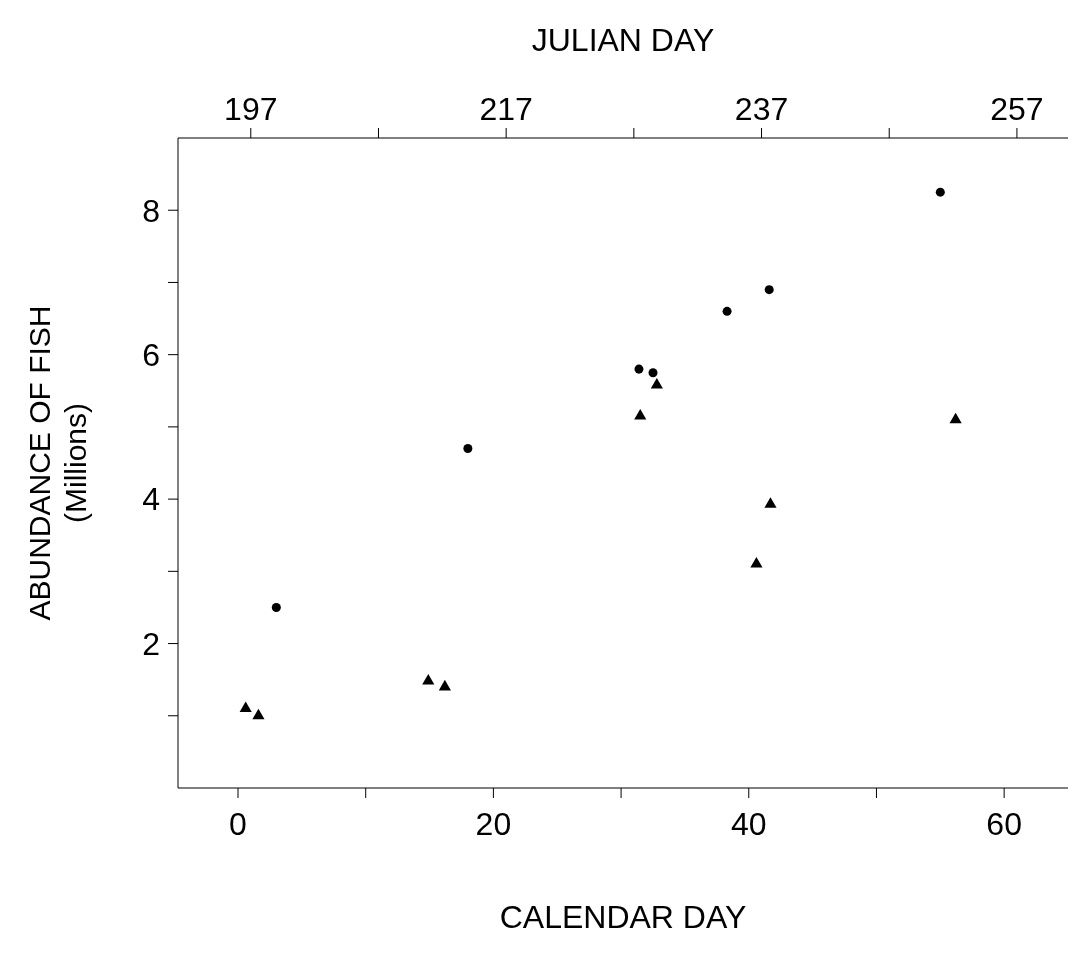 The height and width of the screenshot is (975, 1080). Describe the element at coordinates (57, 463) in the screenshot. I see `y-axis-title: ABUNDANCE OF FISH (Millions)` at that location.